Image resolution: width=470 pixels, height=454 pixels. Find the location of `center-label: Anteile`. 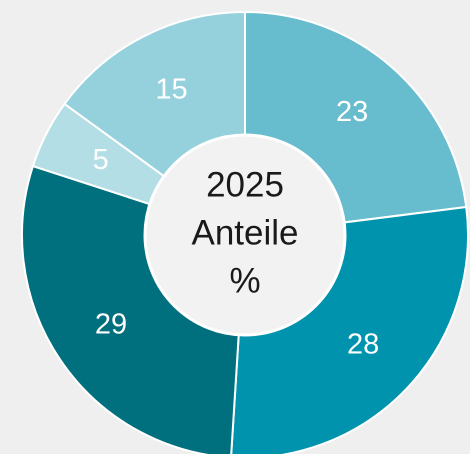

center-label: Anteile is located at coordinates (244, 232).